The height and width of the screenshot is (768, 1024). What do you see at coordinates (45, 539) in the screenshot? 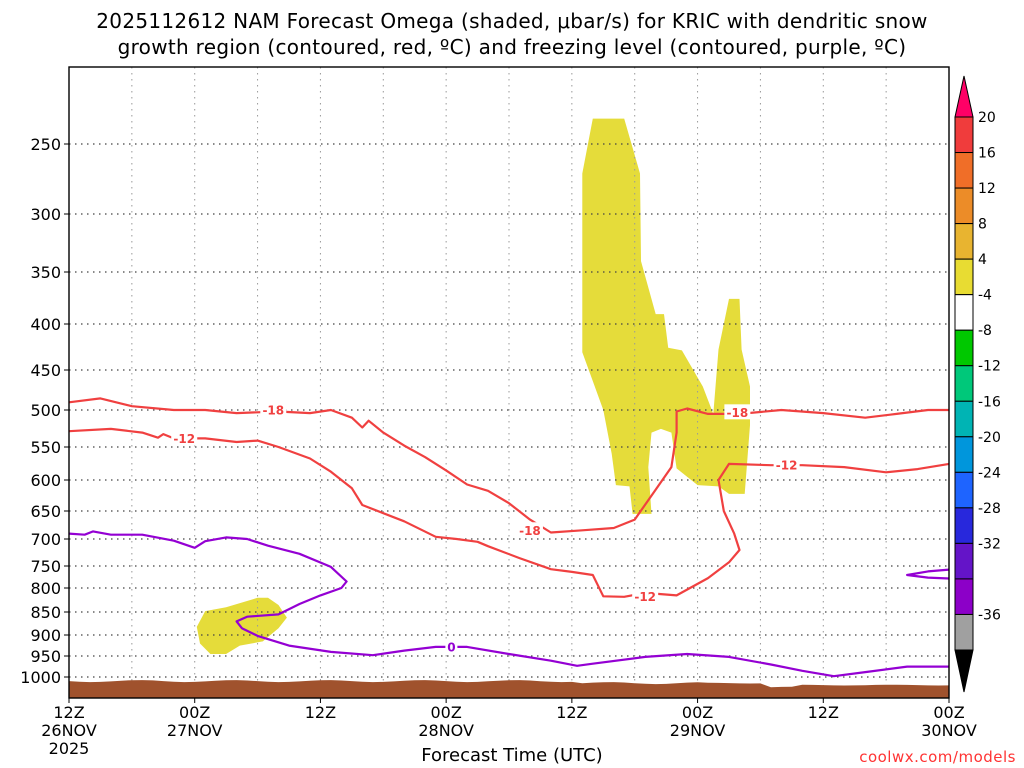
I see `y-tick-label-700: 700` at bounding box center [45, 539].